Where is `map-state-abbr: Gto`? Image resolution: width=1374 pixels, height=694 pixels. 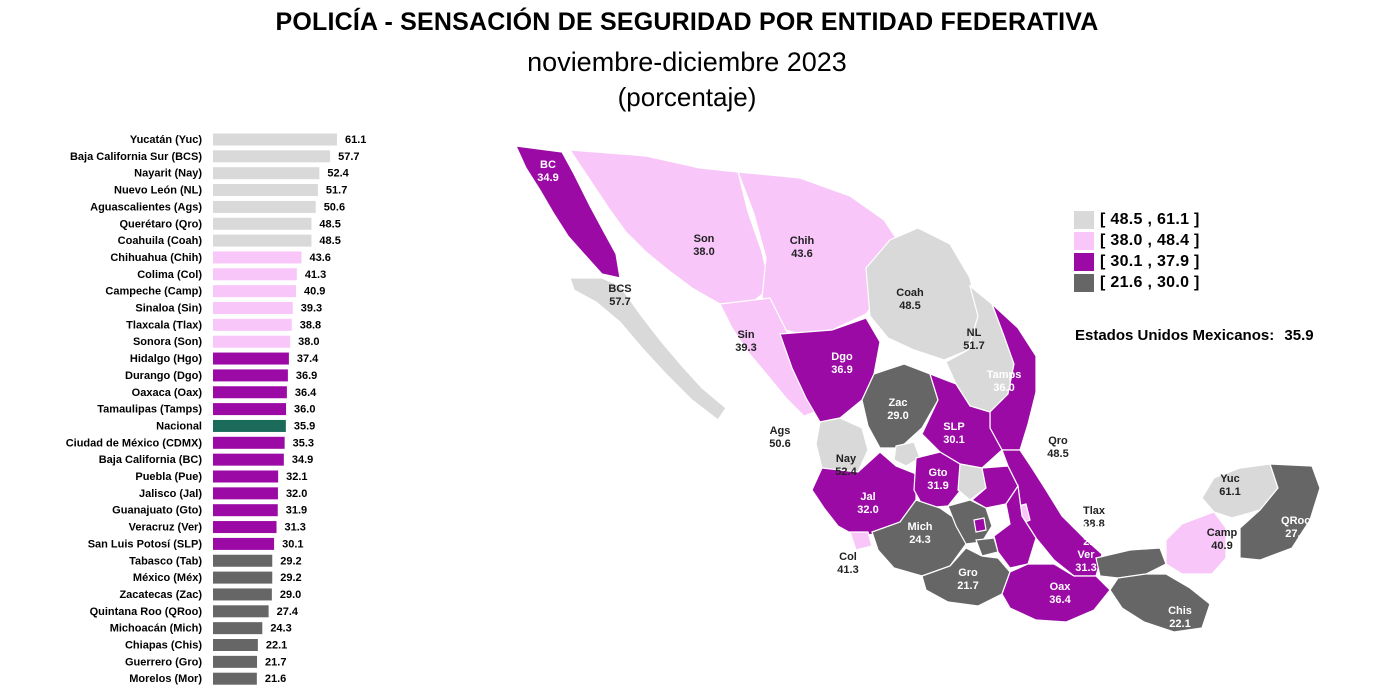 map-state-abbr: Gto is located at coordinates (938, 473).